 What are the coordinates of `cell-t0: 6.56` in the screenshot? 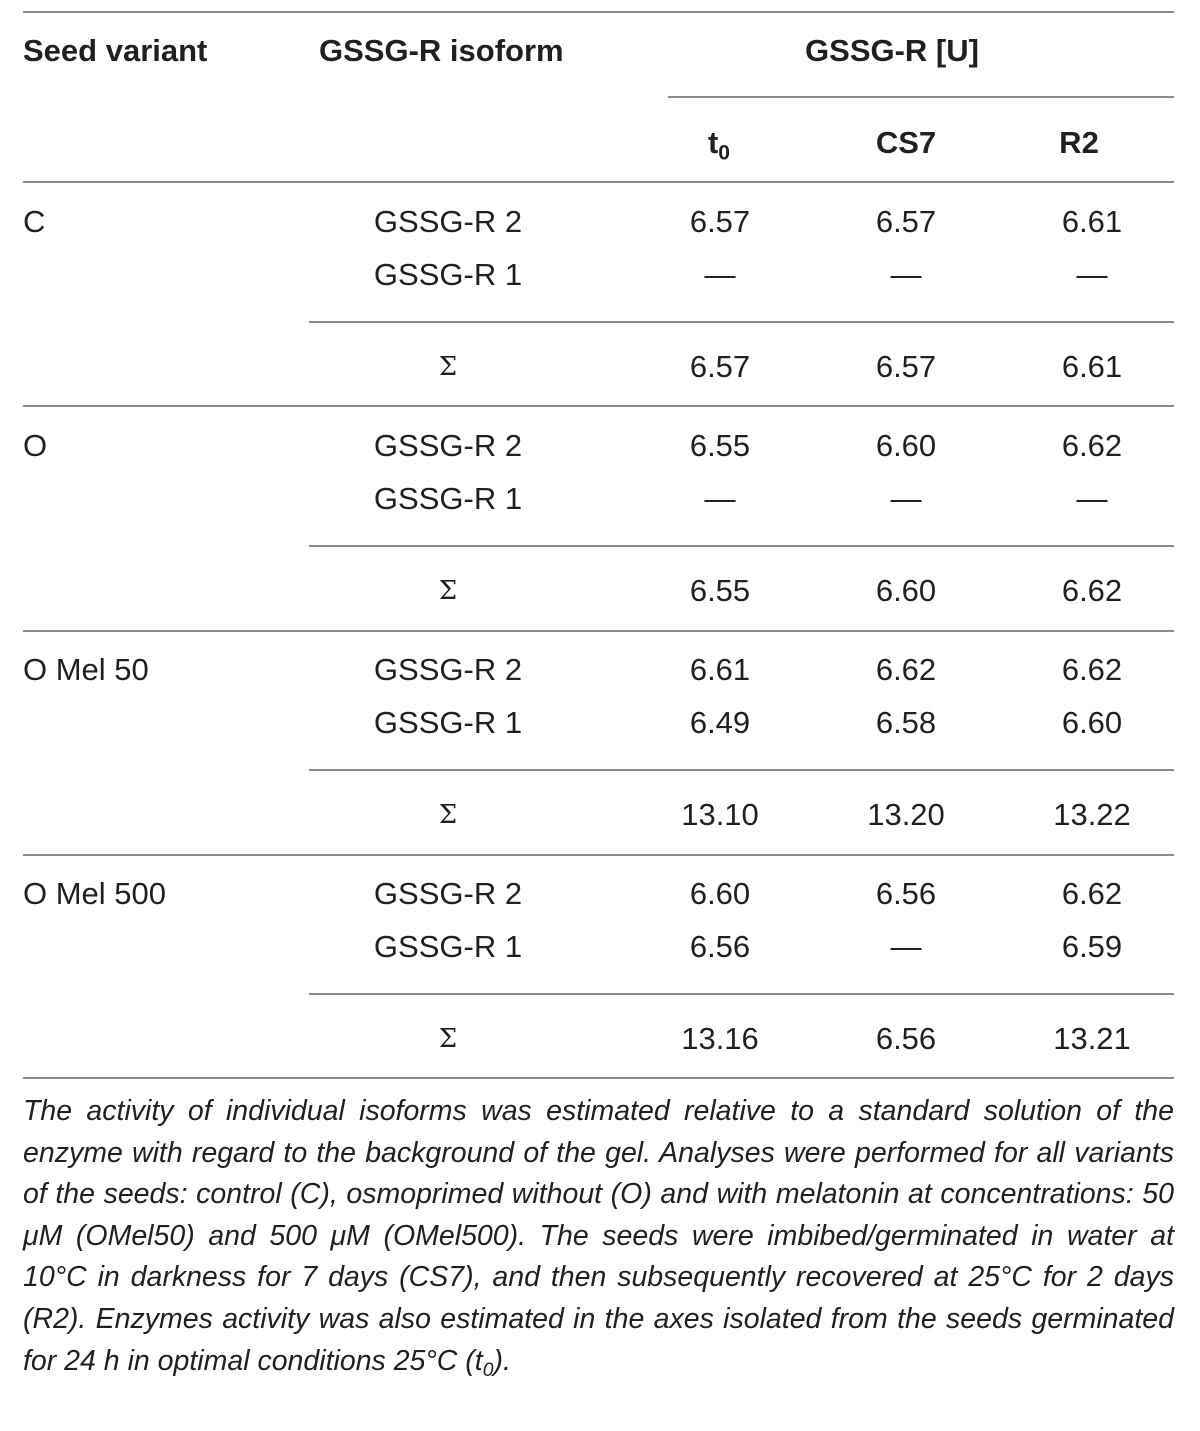 It's located at (720, 946).